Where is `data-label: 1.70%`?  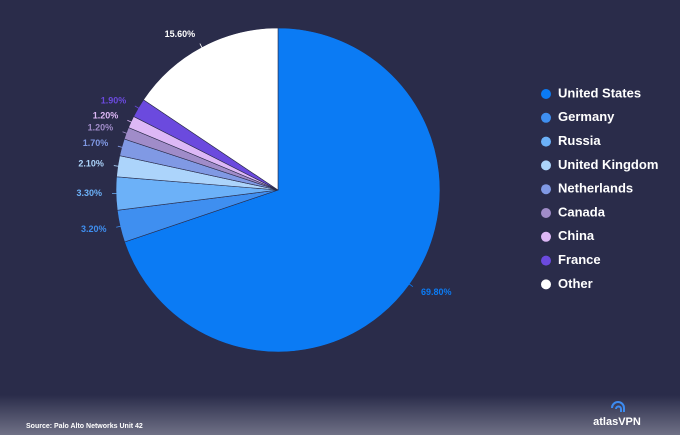 data-label: 1.70% is located at coordinates (96, 143).